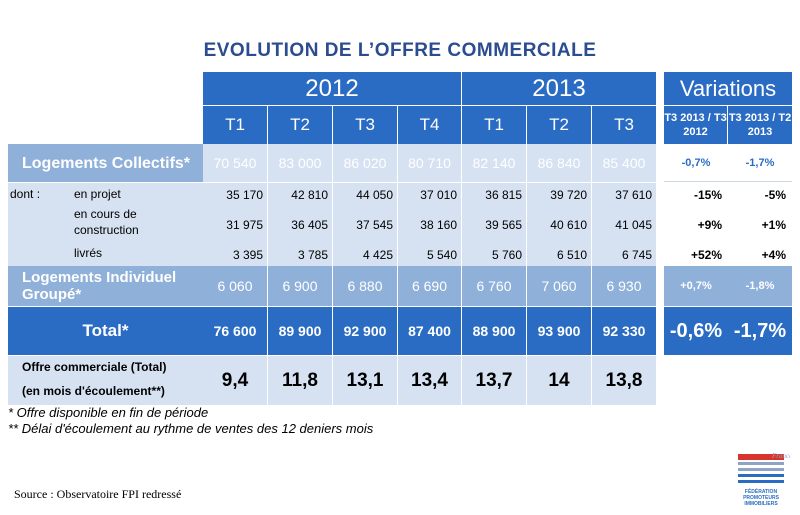  I want to click on projet-value: 36 815, so click(503, 194).